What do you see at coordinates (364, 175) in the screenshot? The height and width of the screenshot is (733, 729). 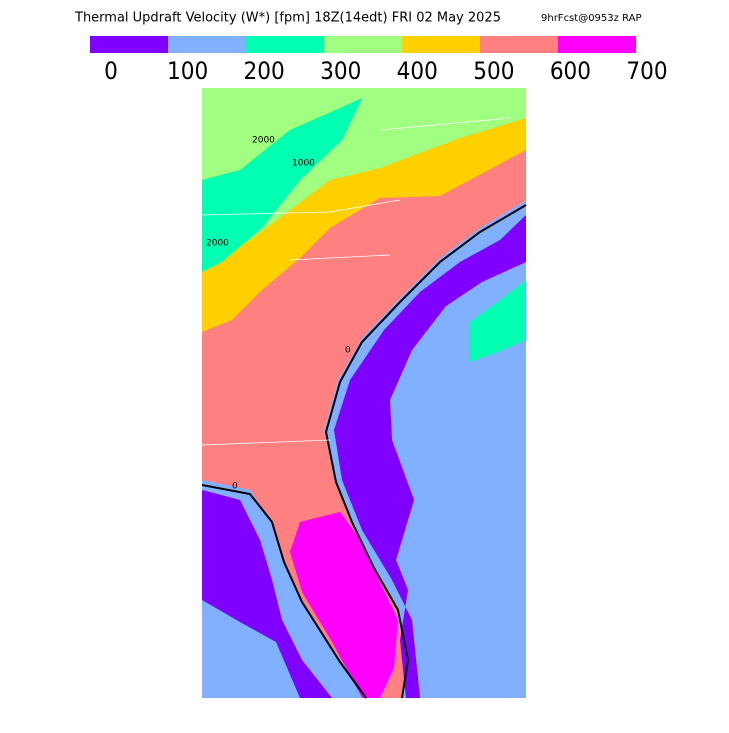 I see `land-low` at bounding box center [364, 175].